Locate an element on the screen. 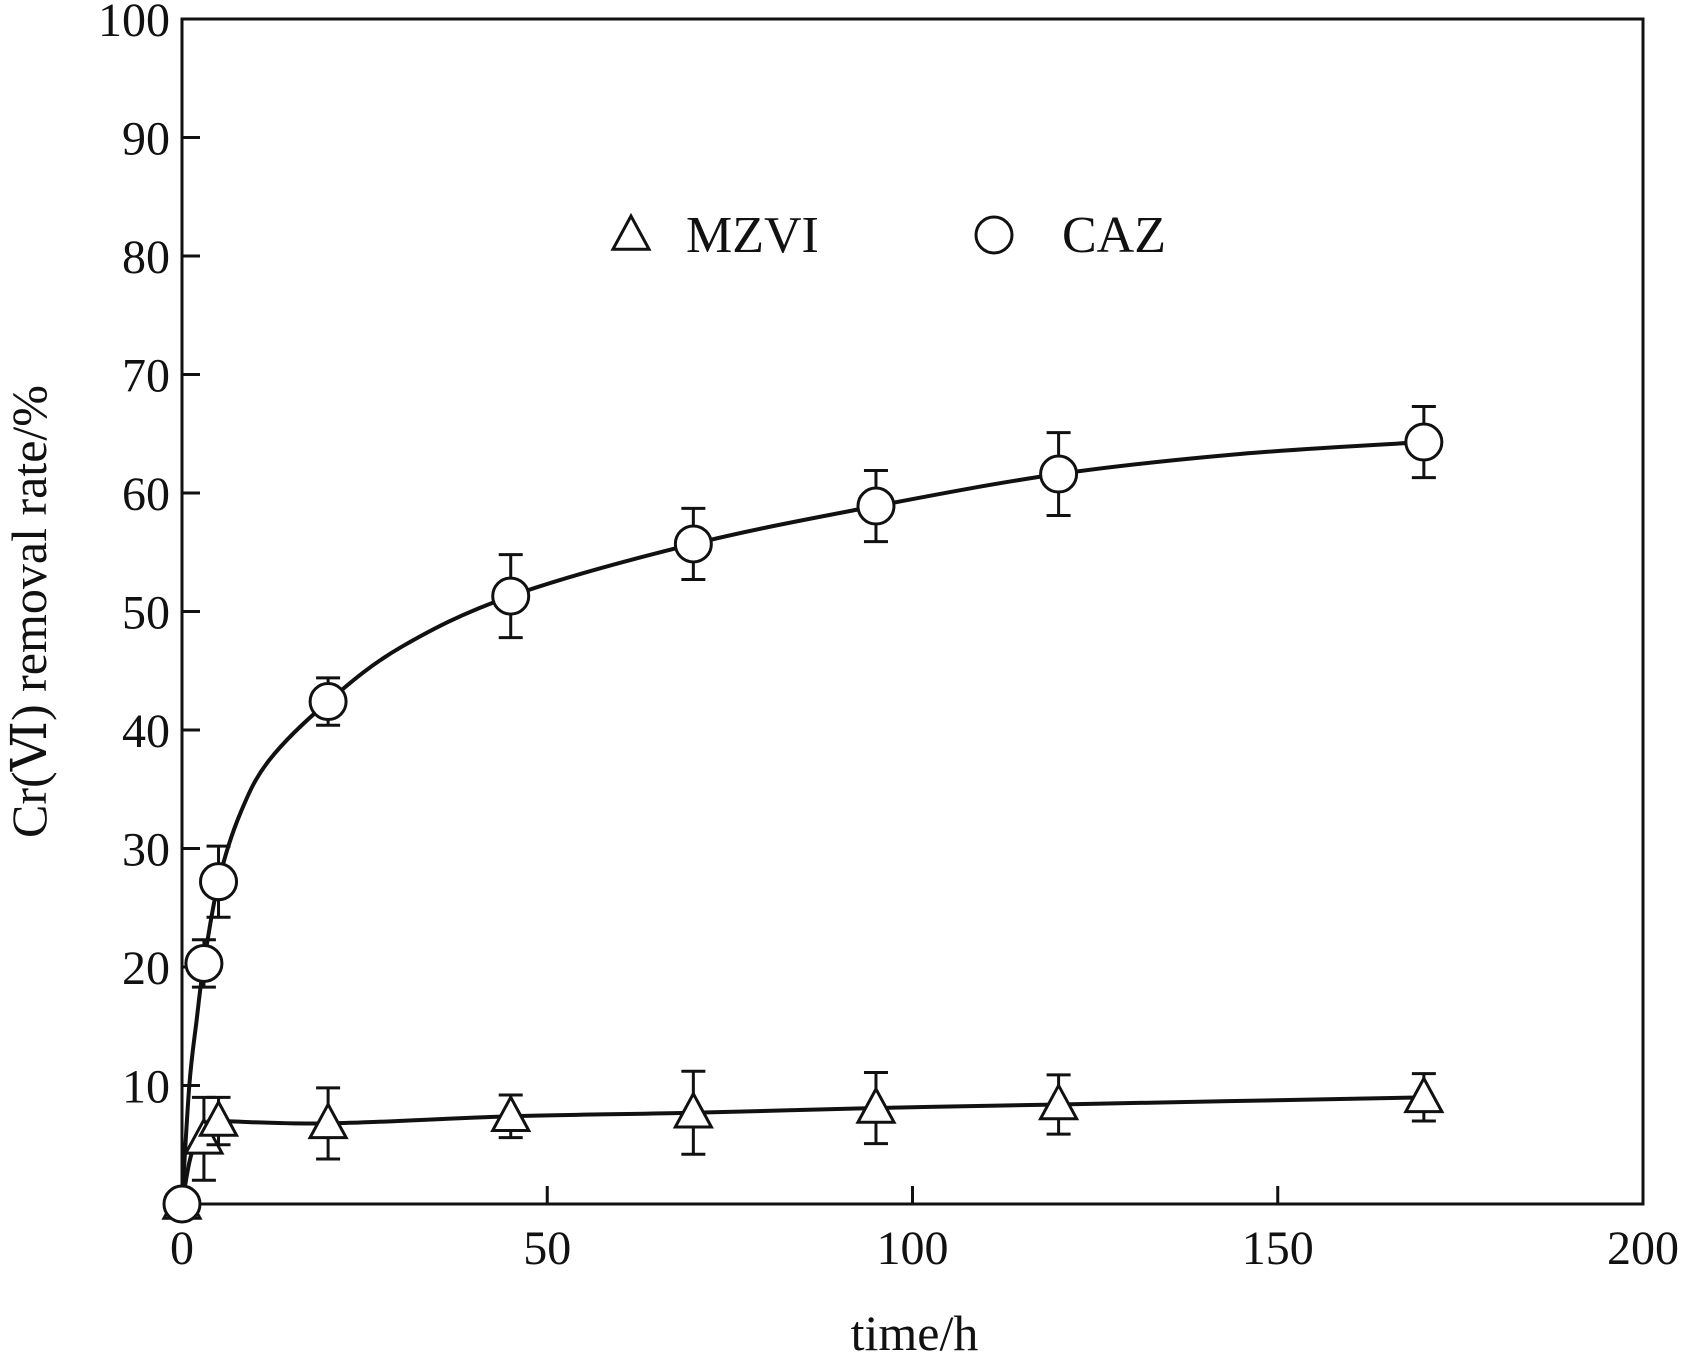  legend-marker-mzvi is located at coordinates (631, 231).